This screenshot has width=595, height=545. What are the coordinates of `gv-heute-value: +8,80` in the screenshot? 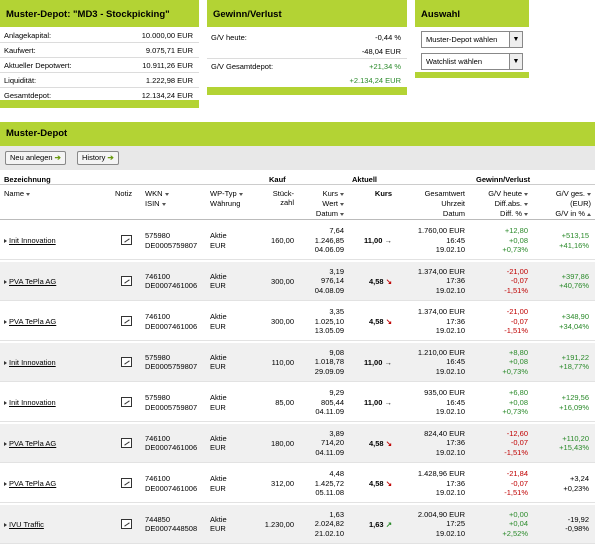 It's located at (518, 352).